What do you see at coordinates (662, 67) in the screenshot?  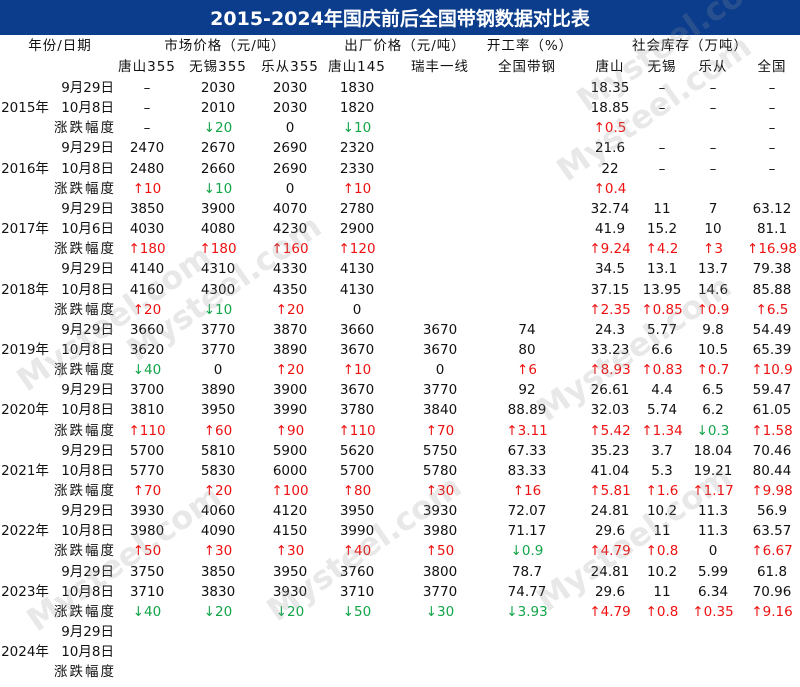 I see `subheader-inv-wuxi: 无锡` at bounding box center [662, 67].